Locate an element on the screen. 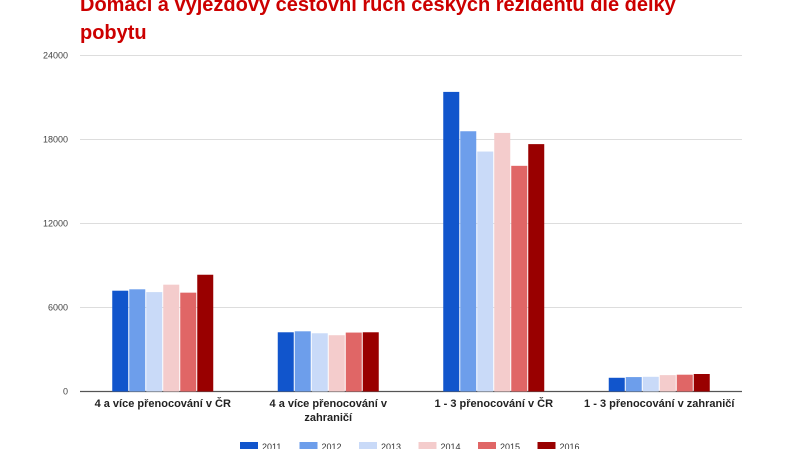 This screenshot has width=800, height=449. legend-label: 2013 is located at coordinates (391, 445).